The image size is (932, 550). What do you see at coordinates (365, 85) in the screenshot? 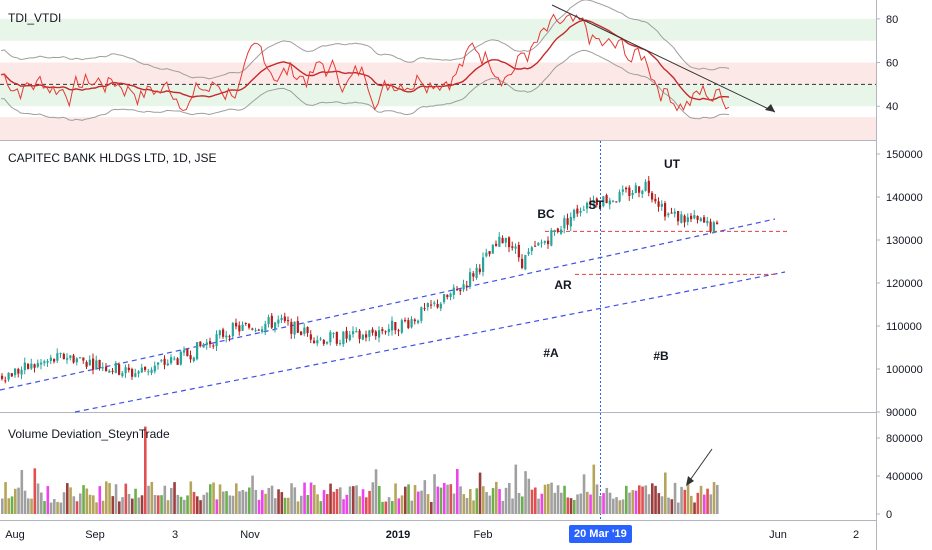
I see `lower-volatility-band` at bounding box center [365, 85].